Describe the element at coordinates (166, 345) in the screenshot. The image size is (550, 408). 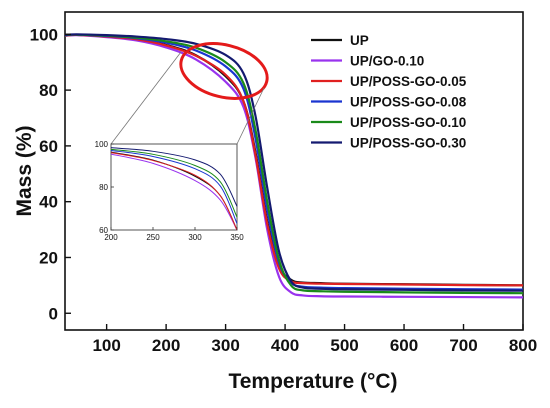
I see `x-tick-label: 200` at that location.